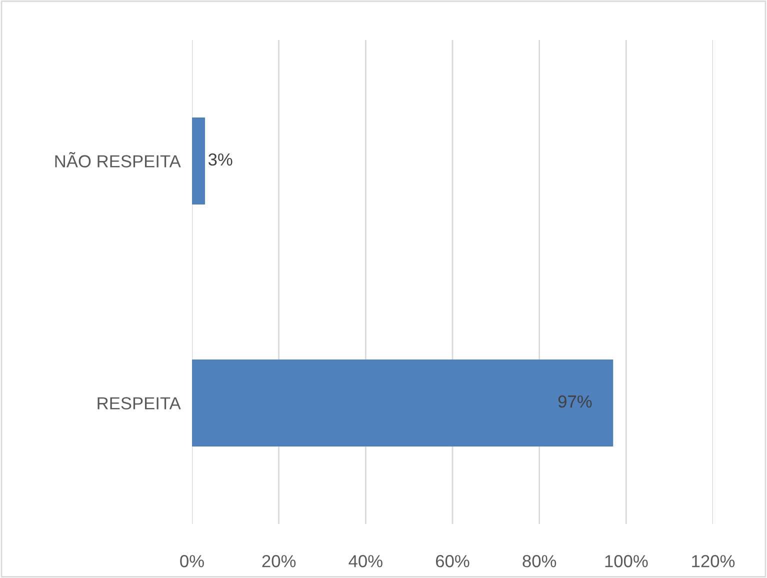 The width and height of the screenshot is (767, 578). What do you see at coordinates (365, 561) in the screenshot?
I see `x-tick-label: 40%` at bounding box center [365, 561].